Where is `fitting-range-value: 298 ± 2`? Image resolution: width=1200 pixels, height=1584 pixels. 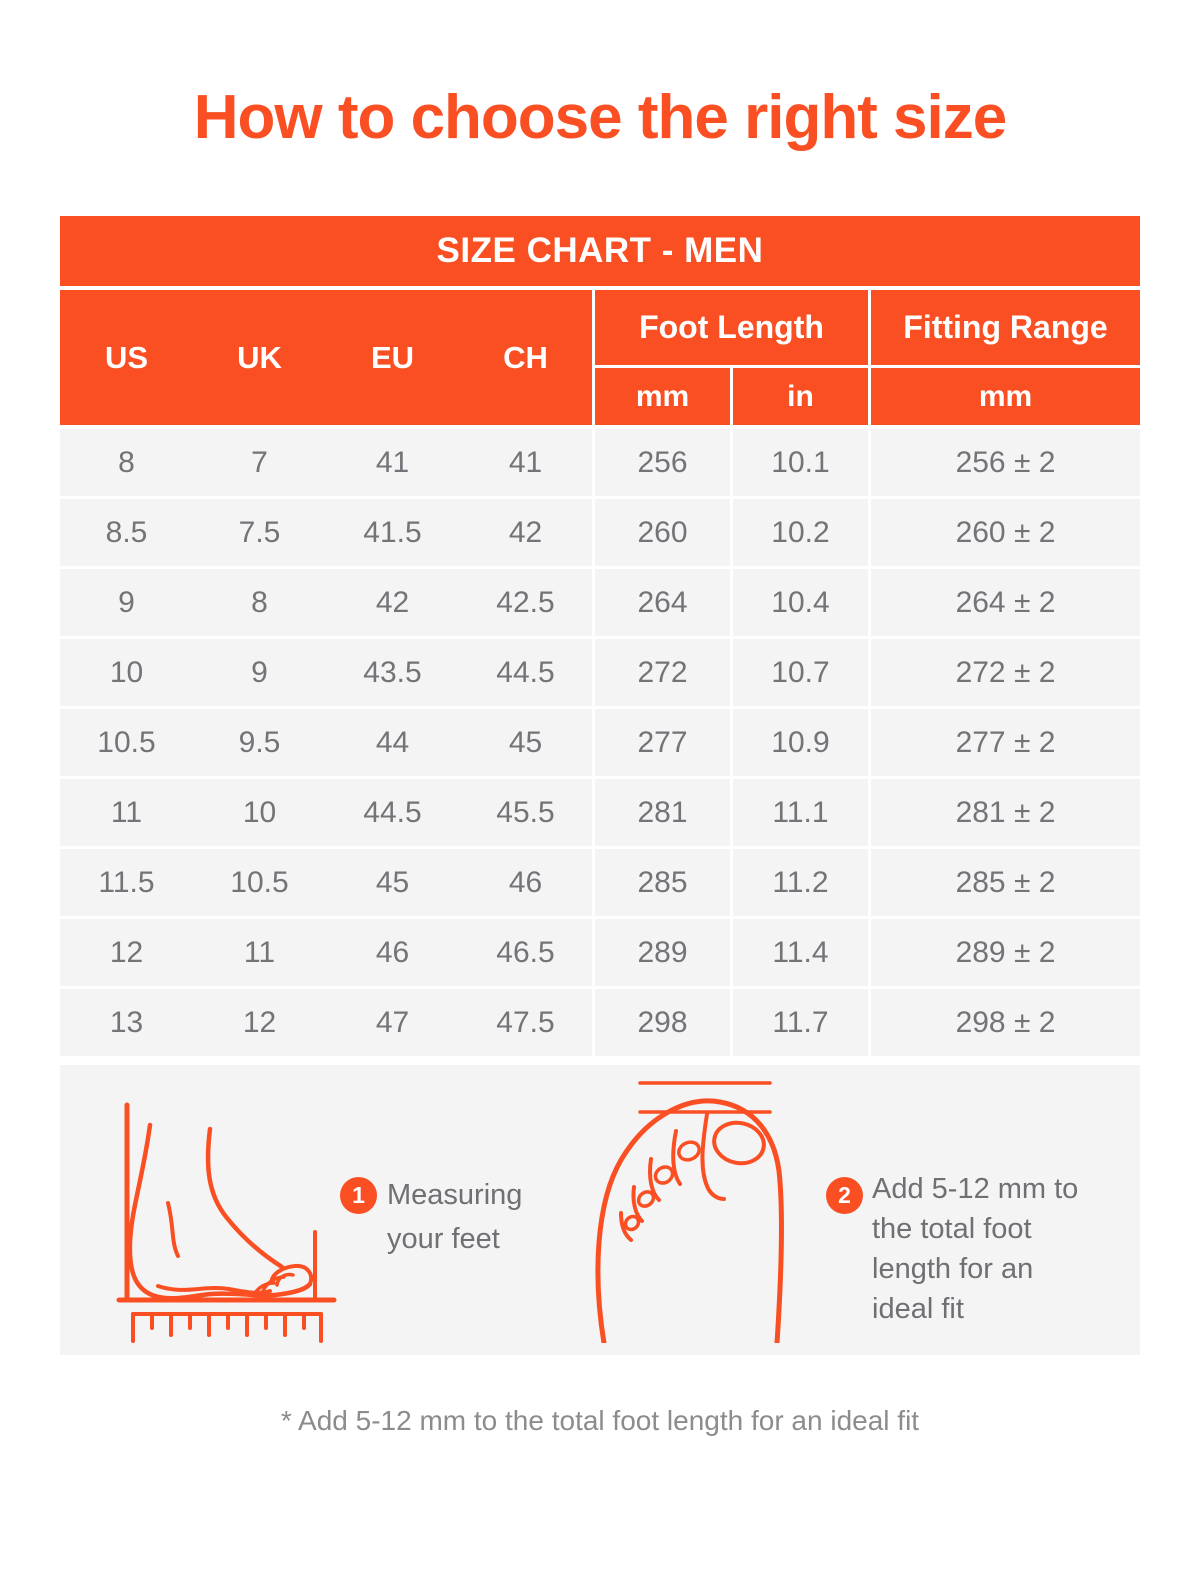
fitting-range-value: 298 ± 2 is located at coordinates (1005, 1023).